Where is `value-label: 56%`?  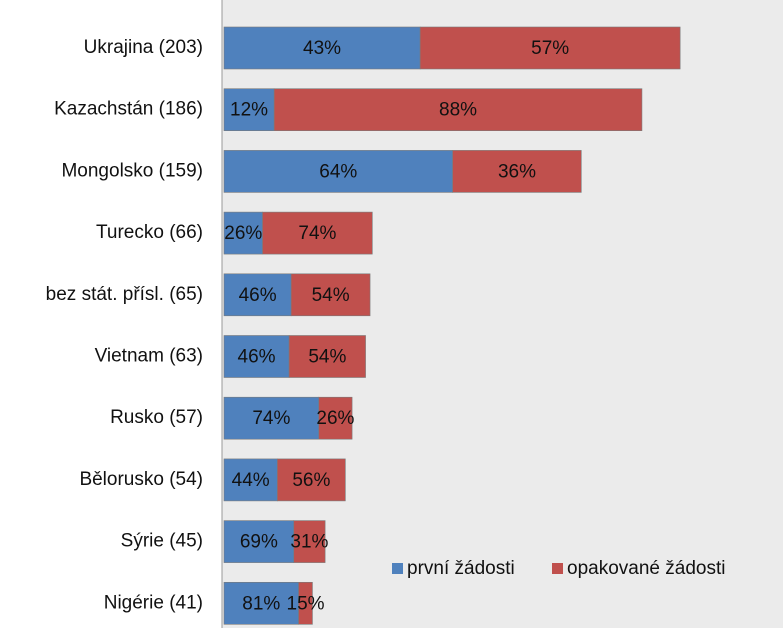 value-label: 56% is located at coordinates (311, 480).